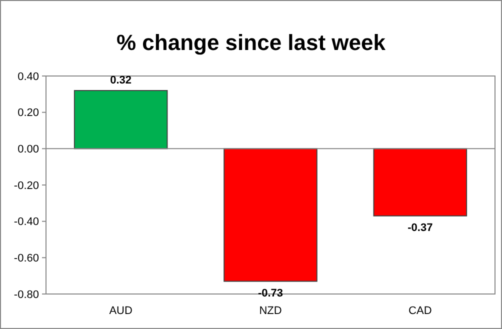 Image resolution: width=502 pixels, height=329 pixels. What do you see at coordinates (28, 150) in the screenshot?
I see `y-tick-label: 0.00` at bounding box center [28, 150].